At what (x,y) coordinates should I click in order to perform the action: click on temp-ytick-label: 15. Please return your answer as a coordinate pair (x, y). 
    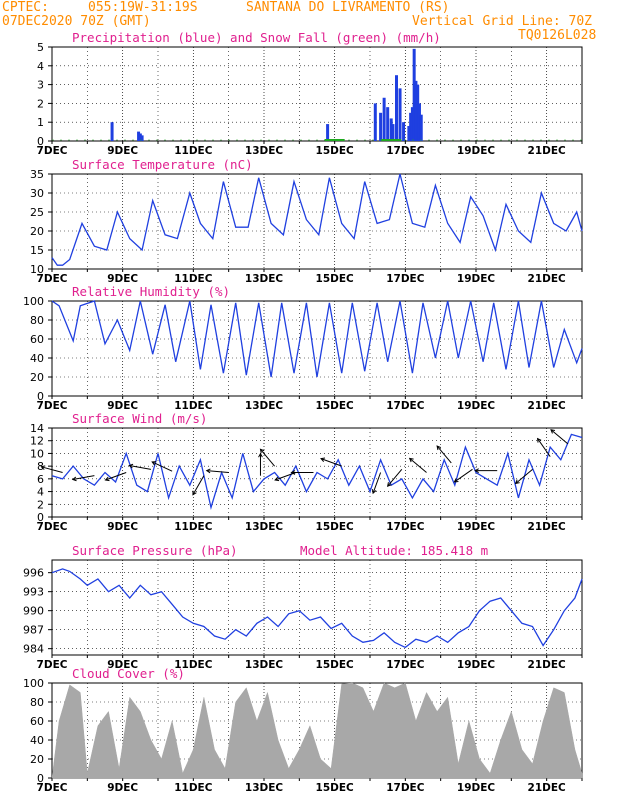
    Looking at the image, I should click on (37, 250).